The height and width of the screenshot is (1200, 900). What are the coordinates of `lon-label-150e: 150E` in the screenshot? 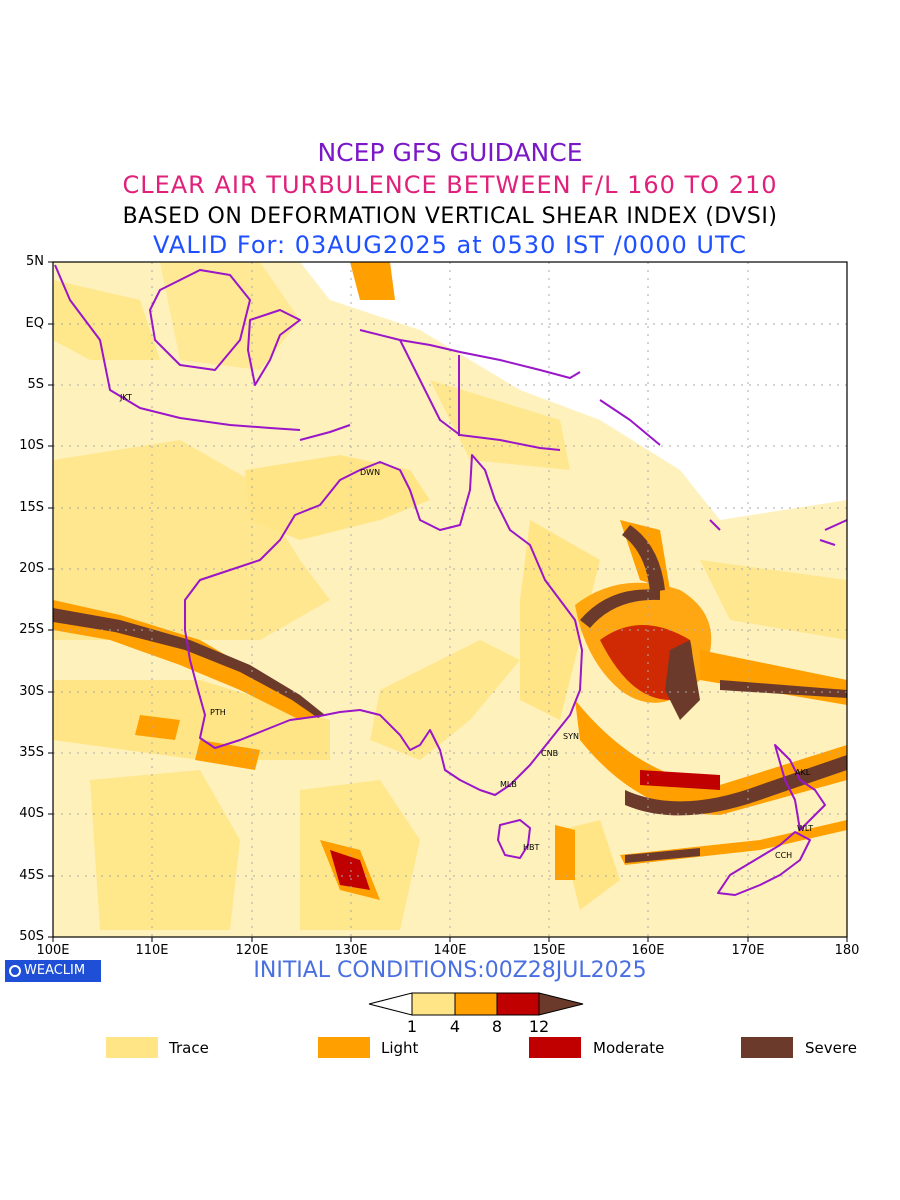 It's located at (549, 950).